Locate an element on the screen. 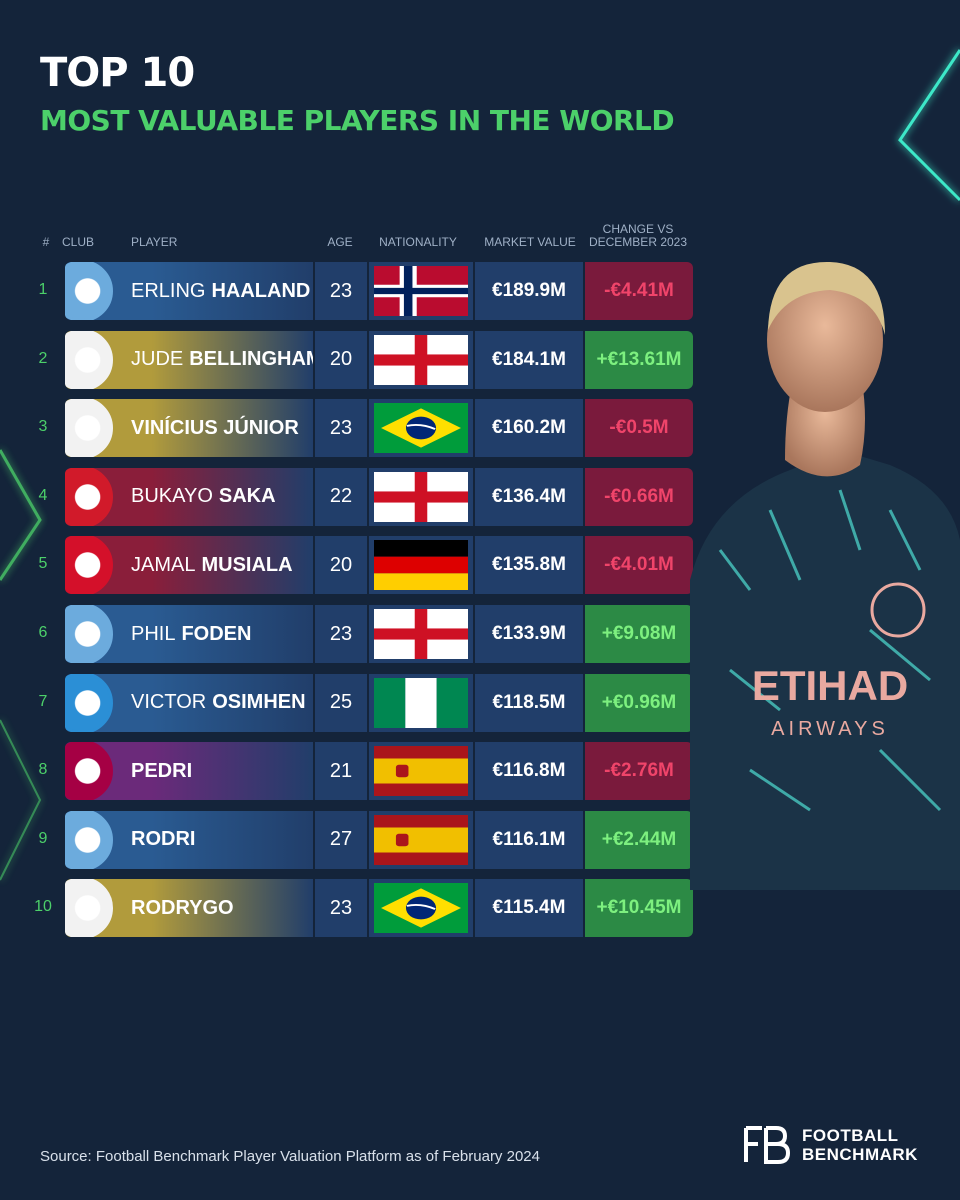  player-last-name: RODRYGO is located at coordinates (182, 907).